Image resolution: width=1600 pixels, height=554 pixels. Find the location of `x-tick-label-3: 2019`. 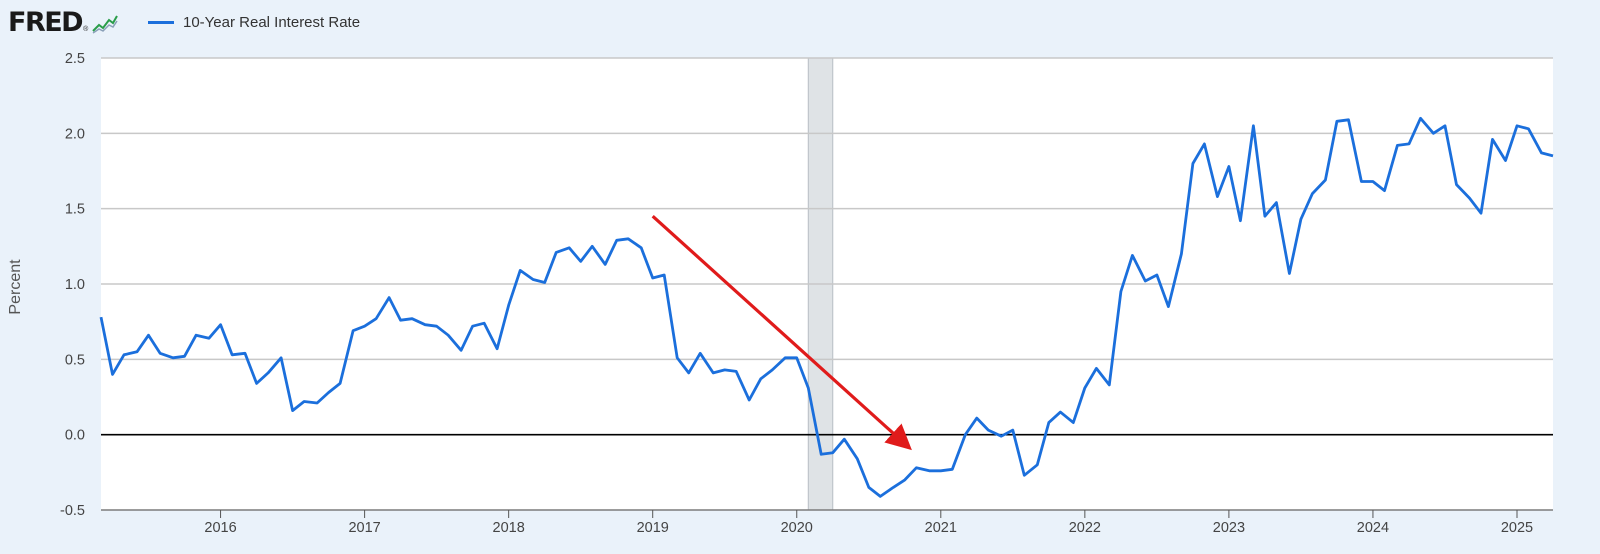

x-tick-label-3: 2019 is located at coordinates (653, 528).